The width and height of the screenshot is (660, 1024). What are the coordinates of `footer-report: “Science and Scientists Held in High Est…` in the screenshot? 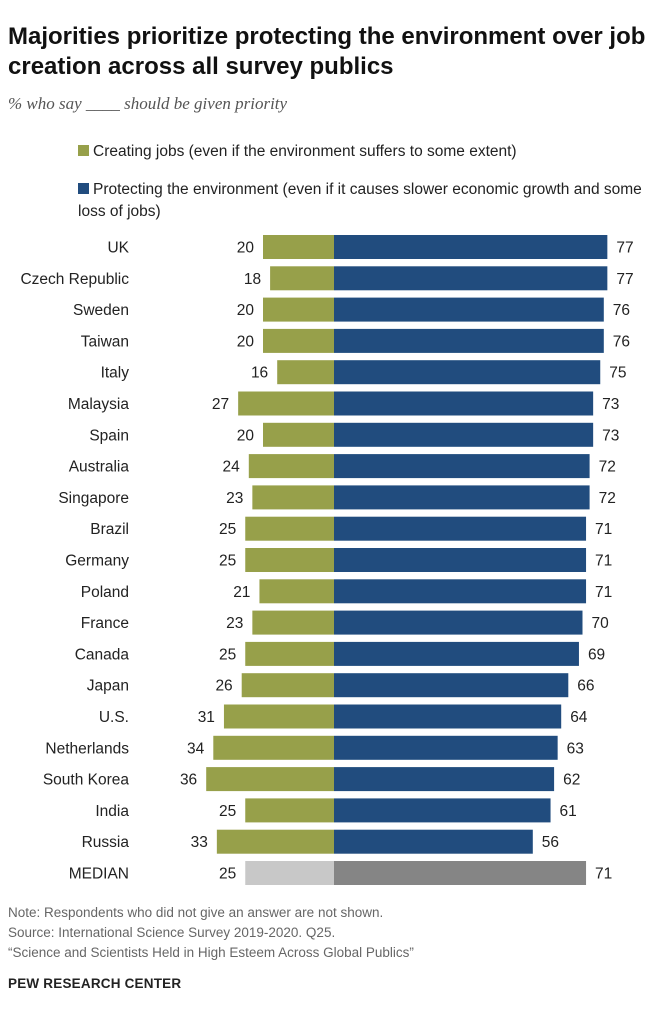 It's located at (211, 952).